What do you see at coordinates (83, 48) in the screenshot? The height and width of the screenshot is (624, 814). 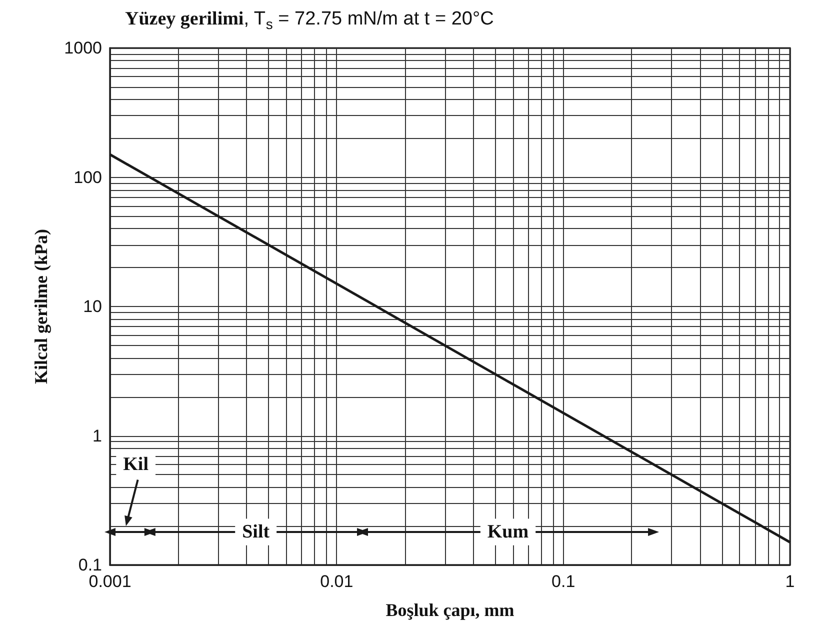 I see `y-tick-label: 1000` at bounding box center [83, 48].